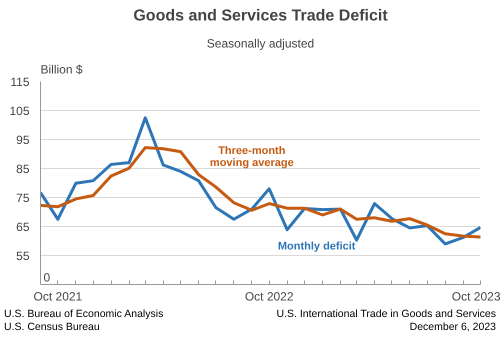 The height and width of the screenshot is (340, 500). I want to click on y-tick-label: 85, so click(23, 169).